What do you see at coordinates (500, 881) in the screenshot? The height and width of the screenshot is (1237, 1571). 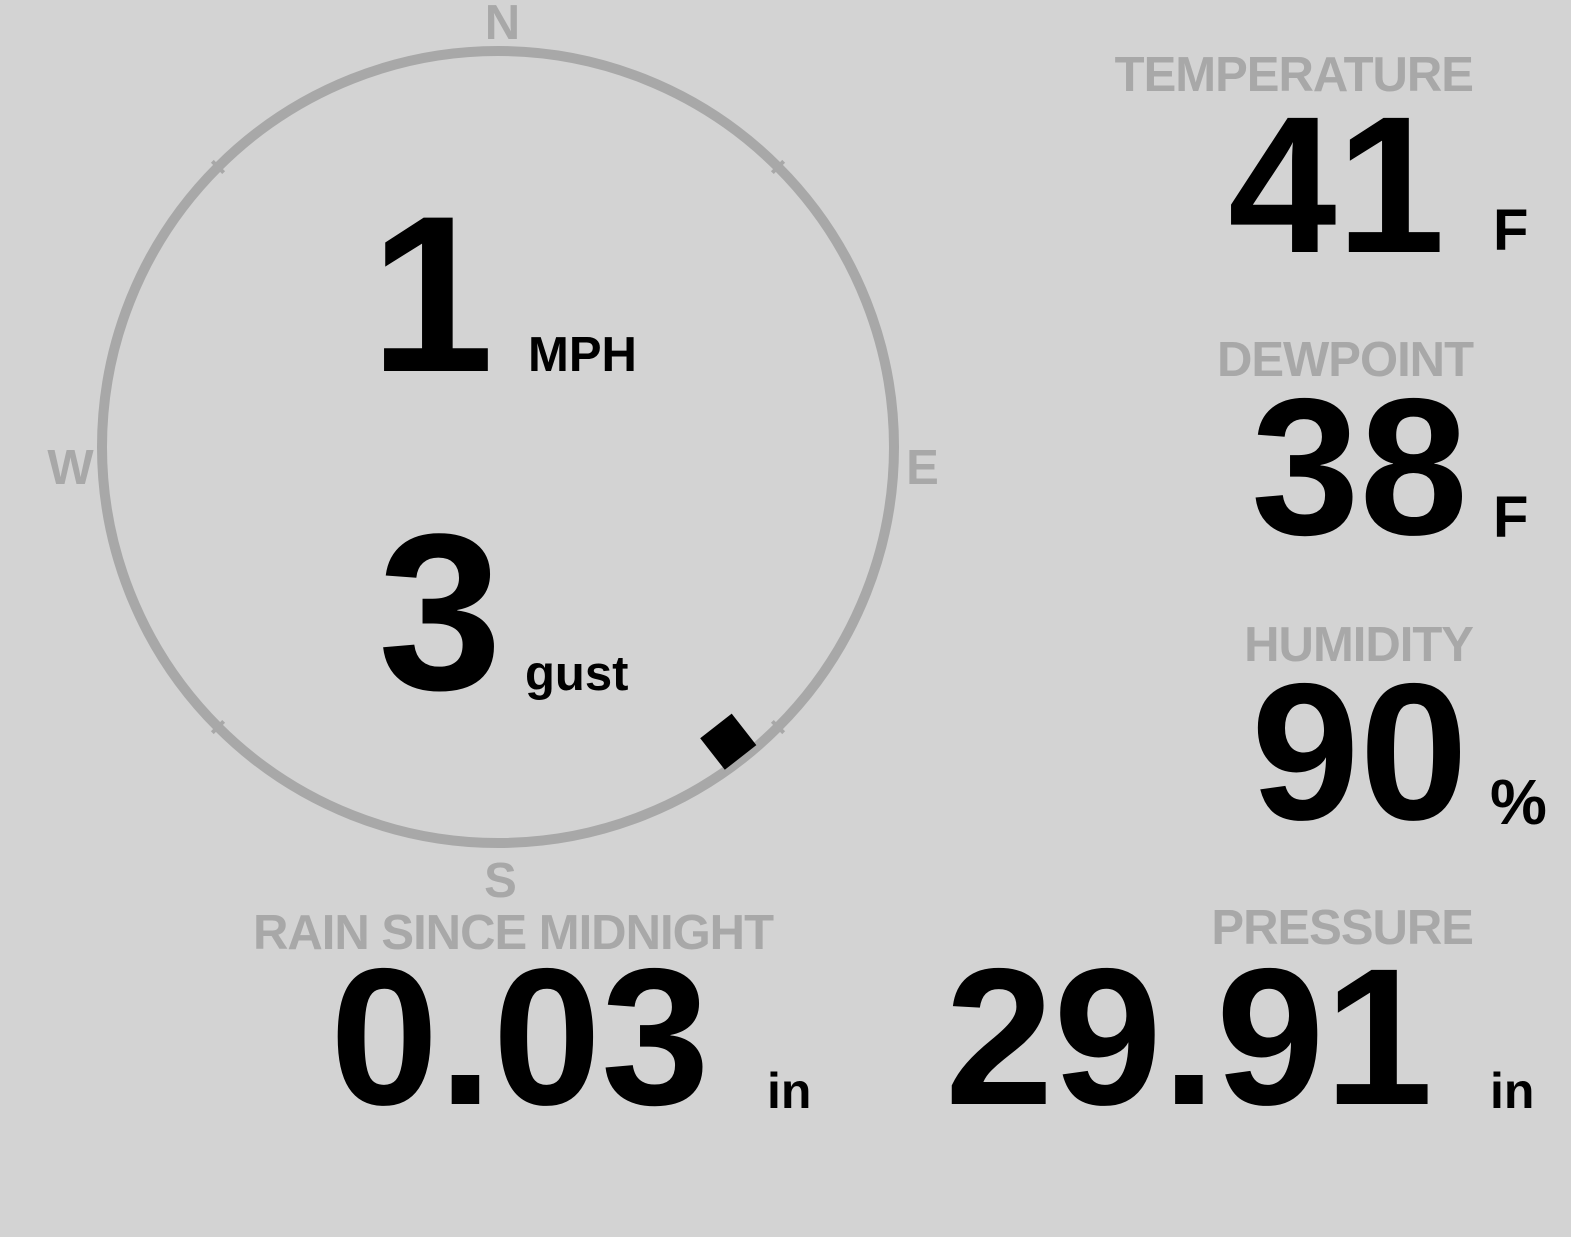 I see `compass-south: S` at bounding box center [500, 881].